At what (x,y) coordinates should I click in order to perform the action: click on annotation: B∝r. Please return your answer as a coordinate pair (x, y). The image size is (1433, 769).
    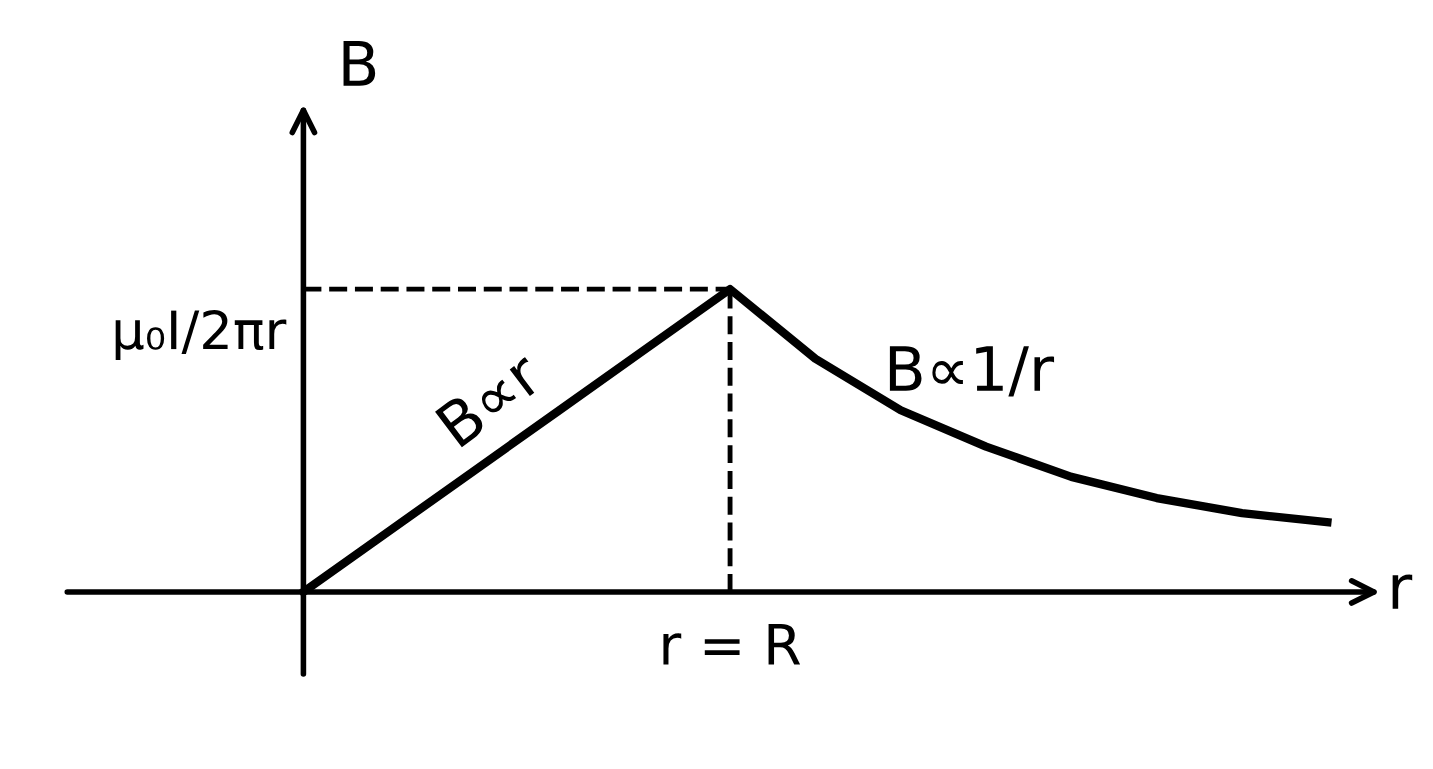
    Looking at the image, I should click on (490, 398).